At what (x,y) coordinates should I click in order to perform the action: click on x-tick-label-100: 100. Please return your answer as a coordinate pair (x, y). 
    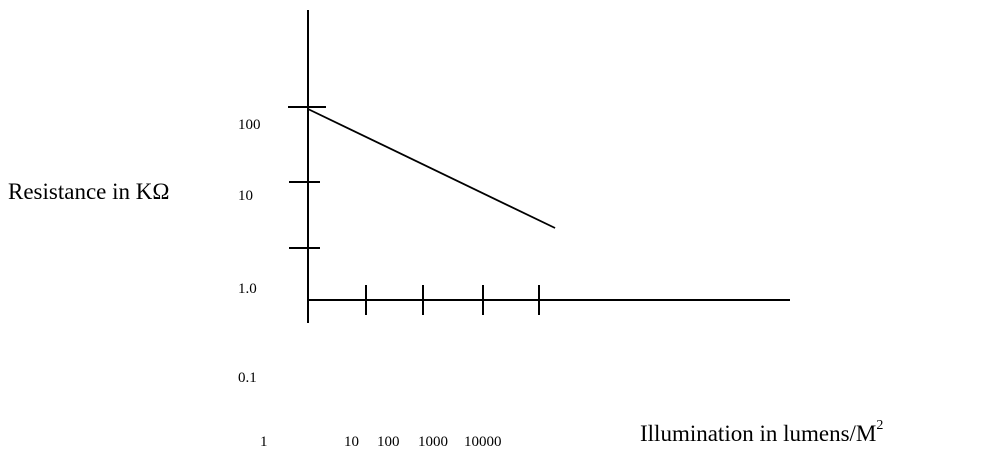
    Looking at the image, I should click on (388, 442).